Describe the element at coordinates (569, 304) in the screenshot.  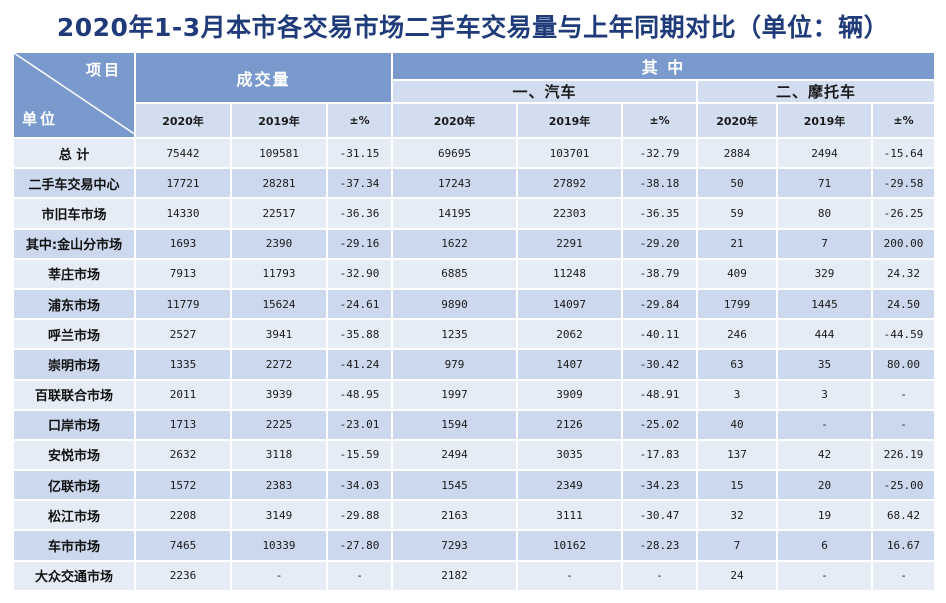
I see `cell-value: 14097` at that location.